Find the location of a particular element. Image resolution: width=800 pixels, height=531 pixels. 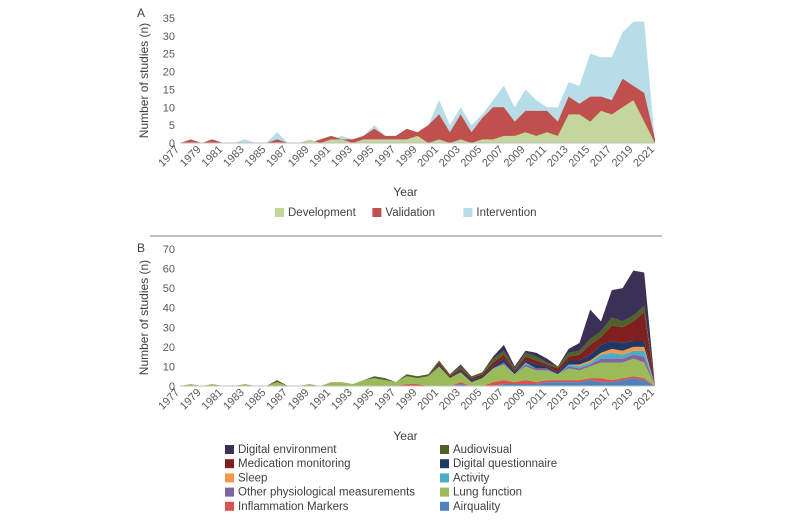

legend-swatch-validation is located at coordinates (377, 212).